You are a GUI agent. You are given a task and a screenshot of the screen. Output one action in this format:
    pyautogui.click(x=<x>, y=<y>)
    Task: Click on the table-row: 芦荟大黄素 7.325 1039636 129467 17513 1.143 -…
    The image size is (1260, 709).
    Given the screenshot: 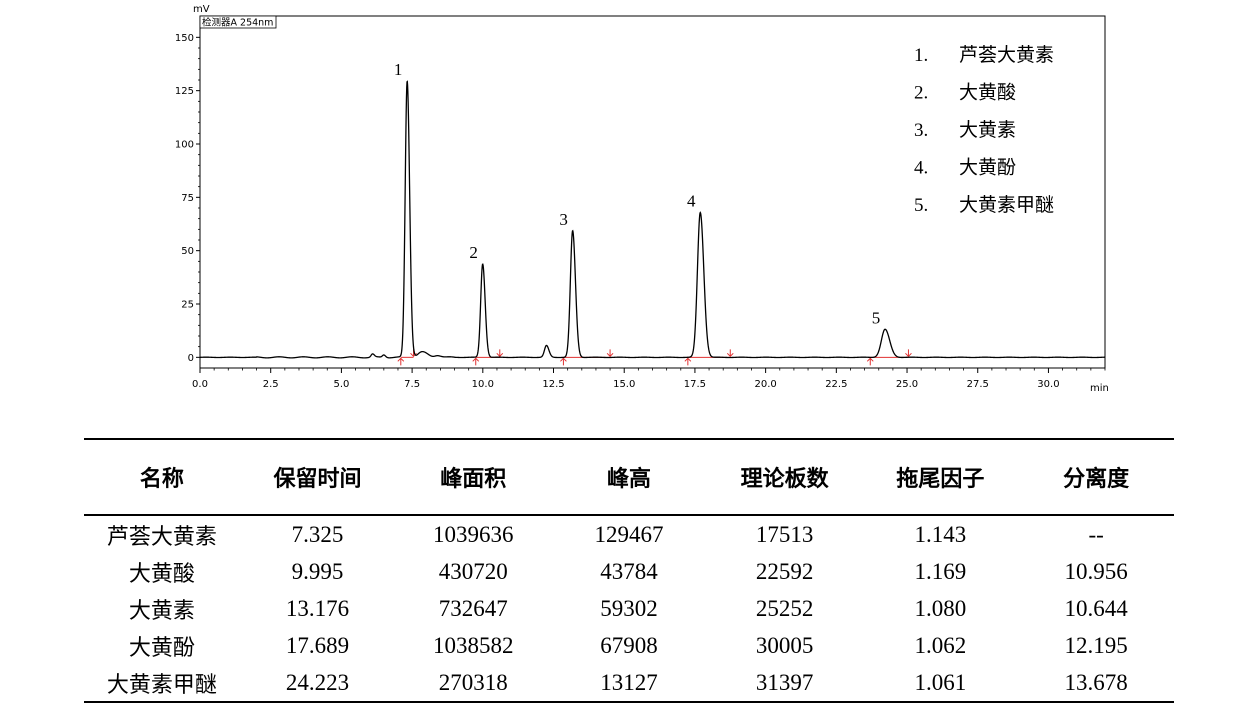 What is the action you would take?
    pyautogui.click(x=629, y=534)
    